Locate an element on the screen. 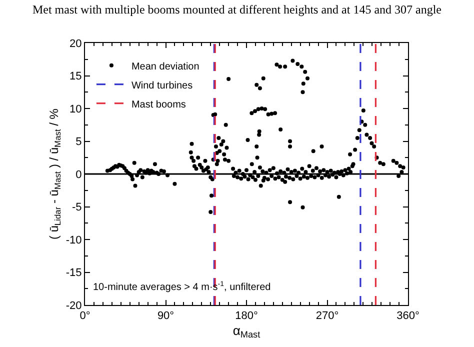  y-tick-label: 20 is located at coordinates (76, 44).